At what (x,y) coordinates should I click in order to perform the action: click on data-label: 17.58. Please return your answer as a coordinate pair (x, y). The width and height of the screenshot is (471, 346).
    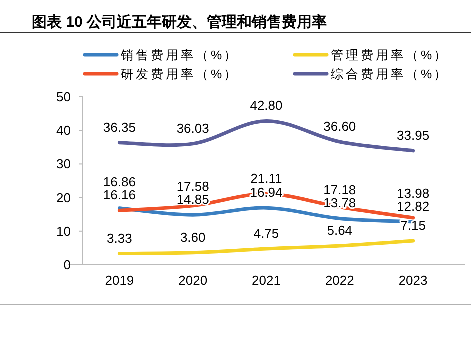
    Looking at the image, I should click on (193, 186).